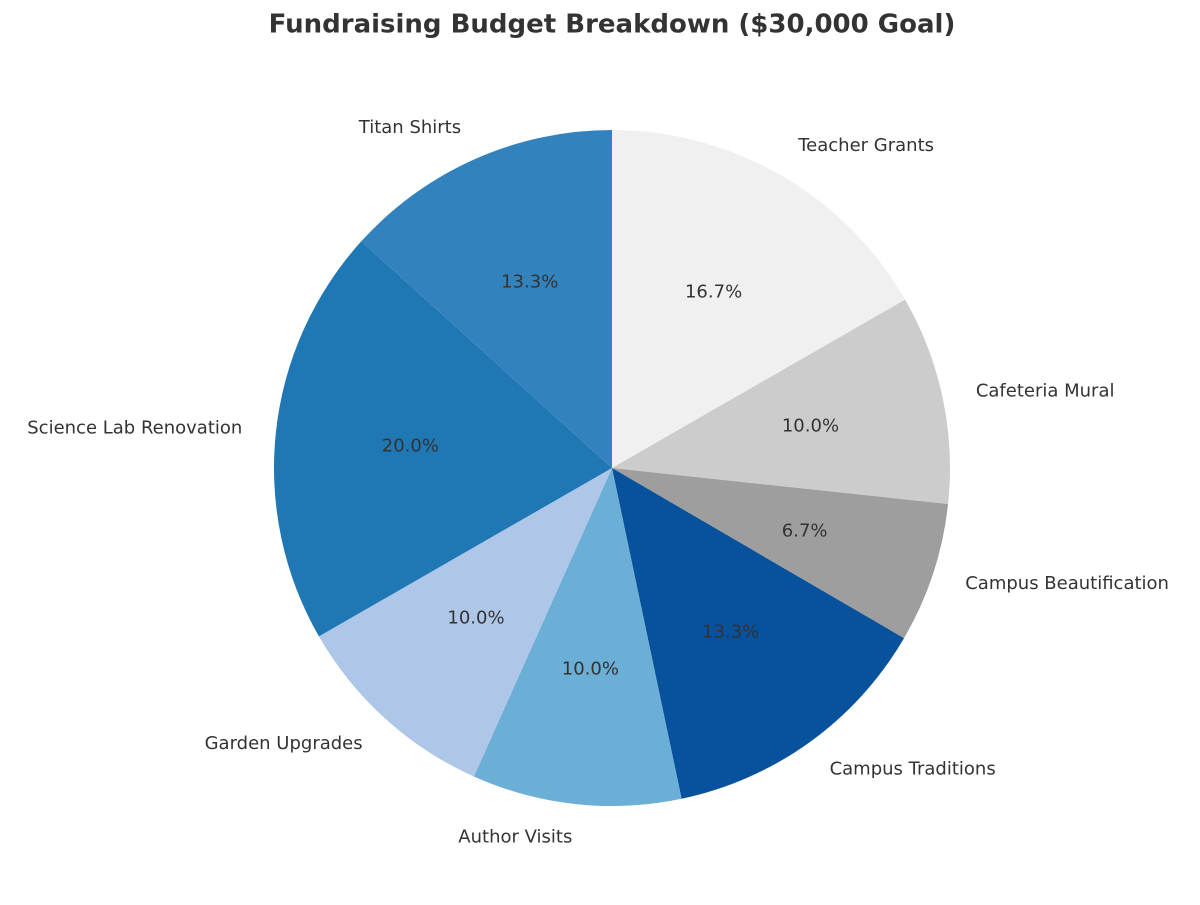 The height and width of the screenshot is (905, 1200). I want to click on slice-label: Campus Beautification, so click(1067, 583).